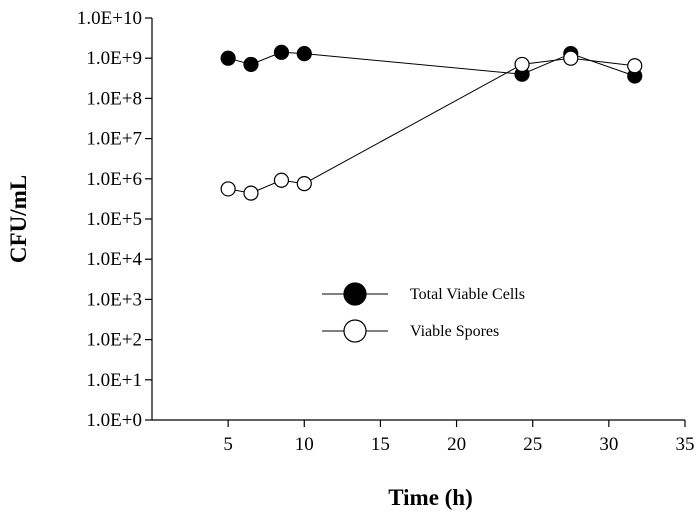 The height and width of the screenshot is (515, 699). Describe the element at coordinates (423, 312) in the screenshot. I see `legend: Total Viable Cells Viable Spores` at that location.